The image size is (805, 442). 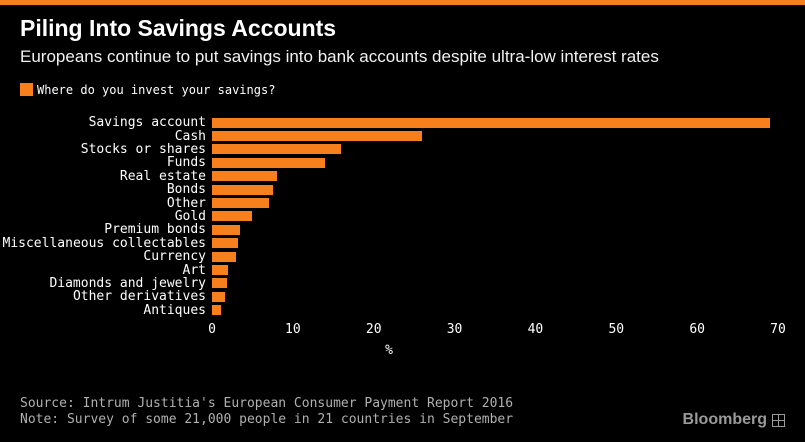 What do you see at coordinates (190, 216) in the screenshot?
I see `category-label: Gold` at bounding box center [190, 216].